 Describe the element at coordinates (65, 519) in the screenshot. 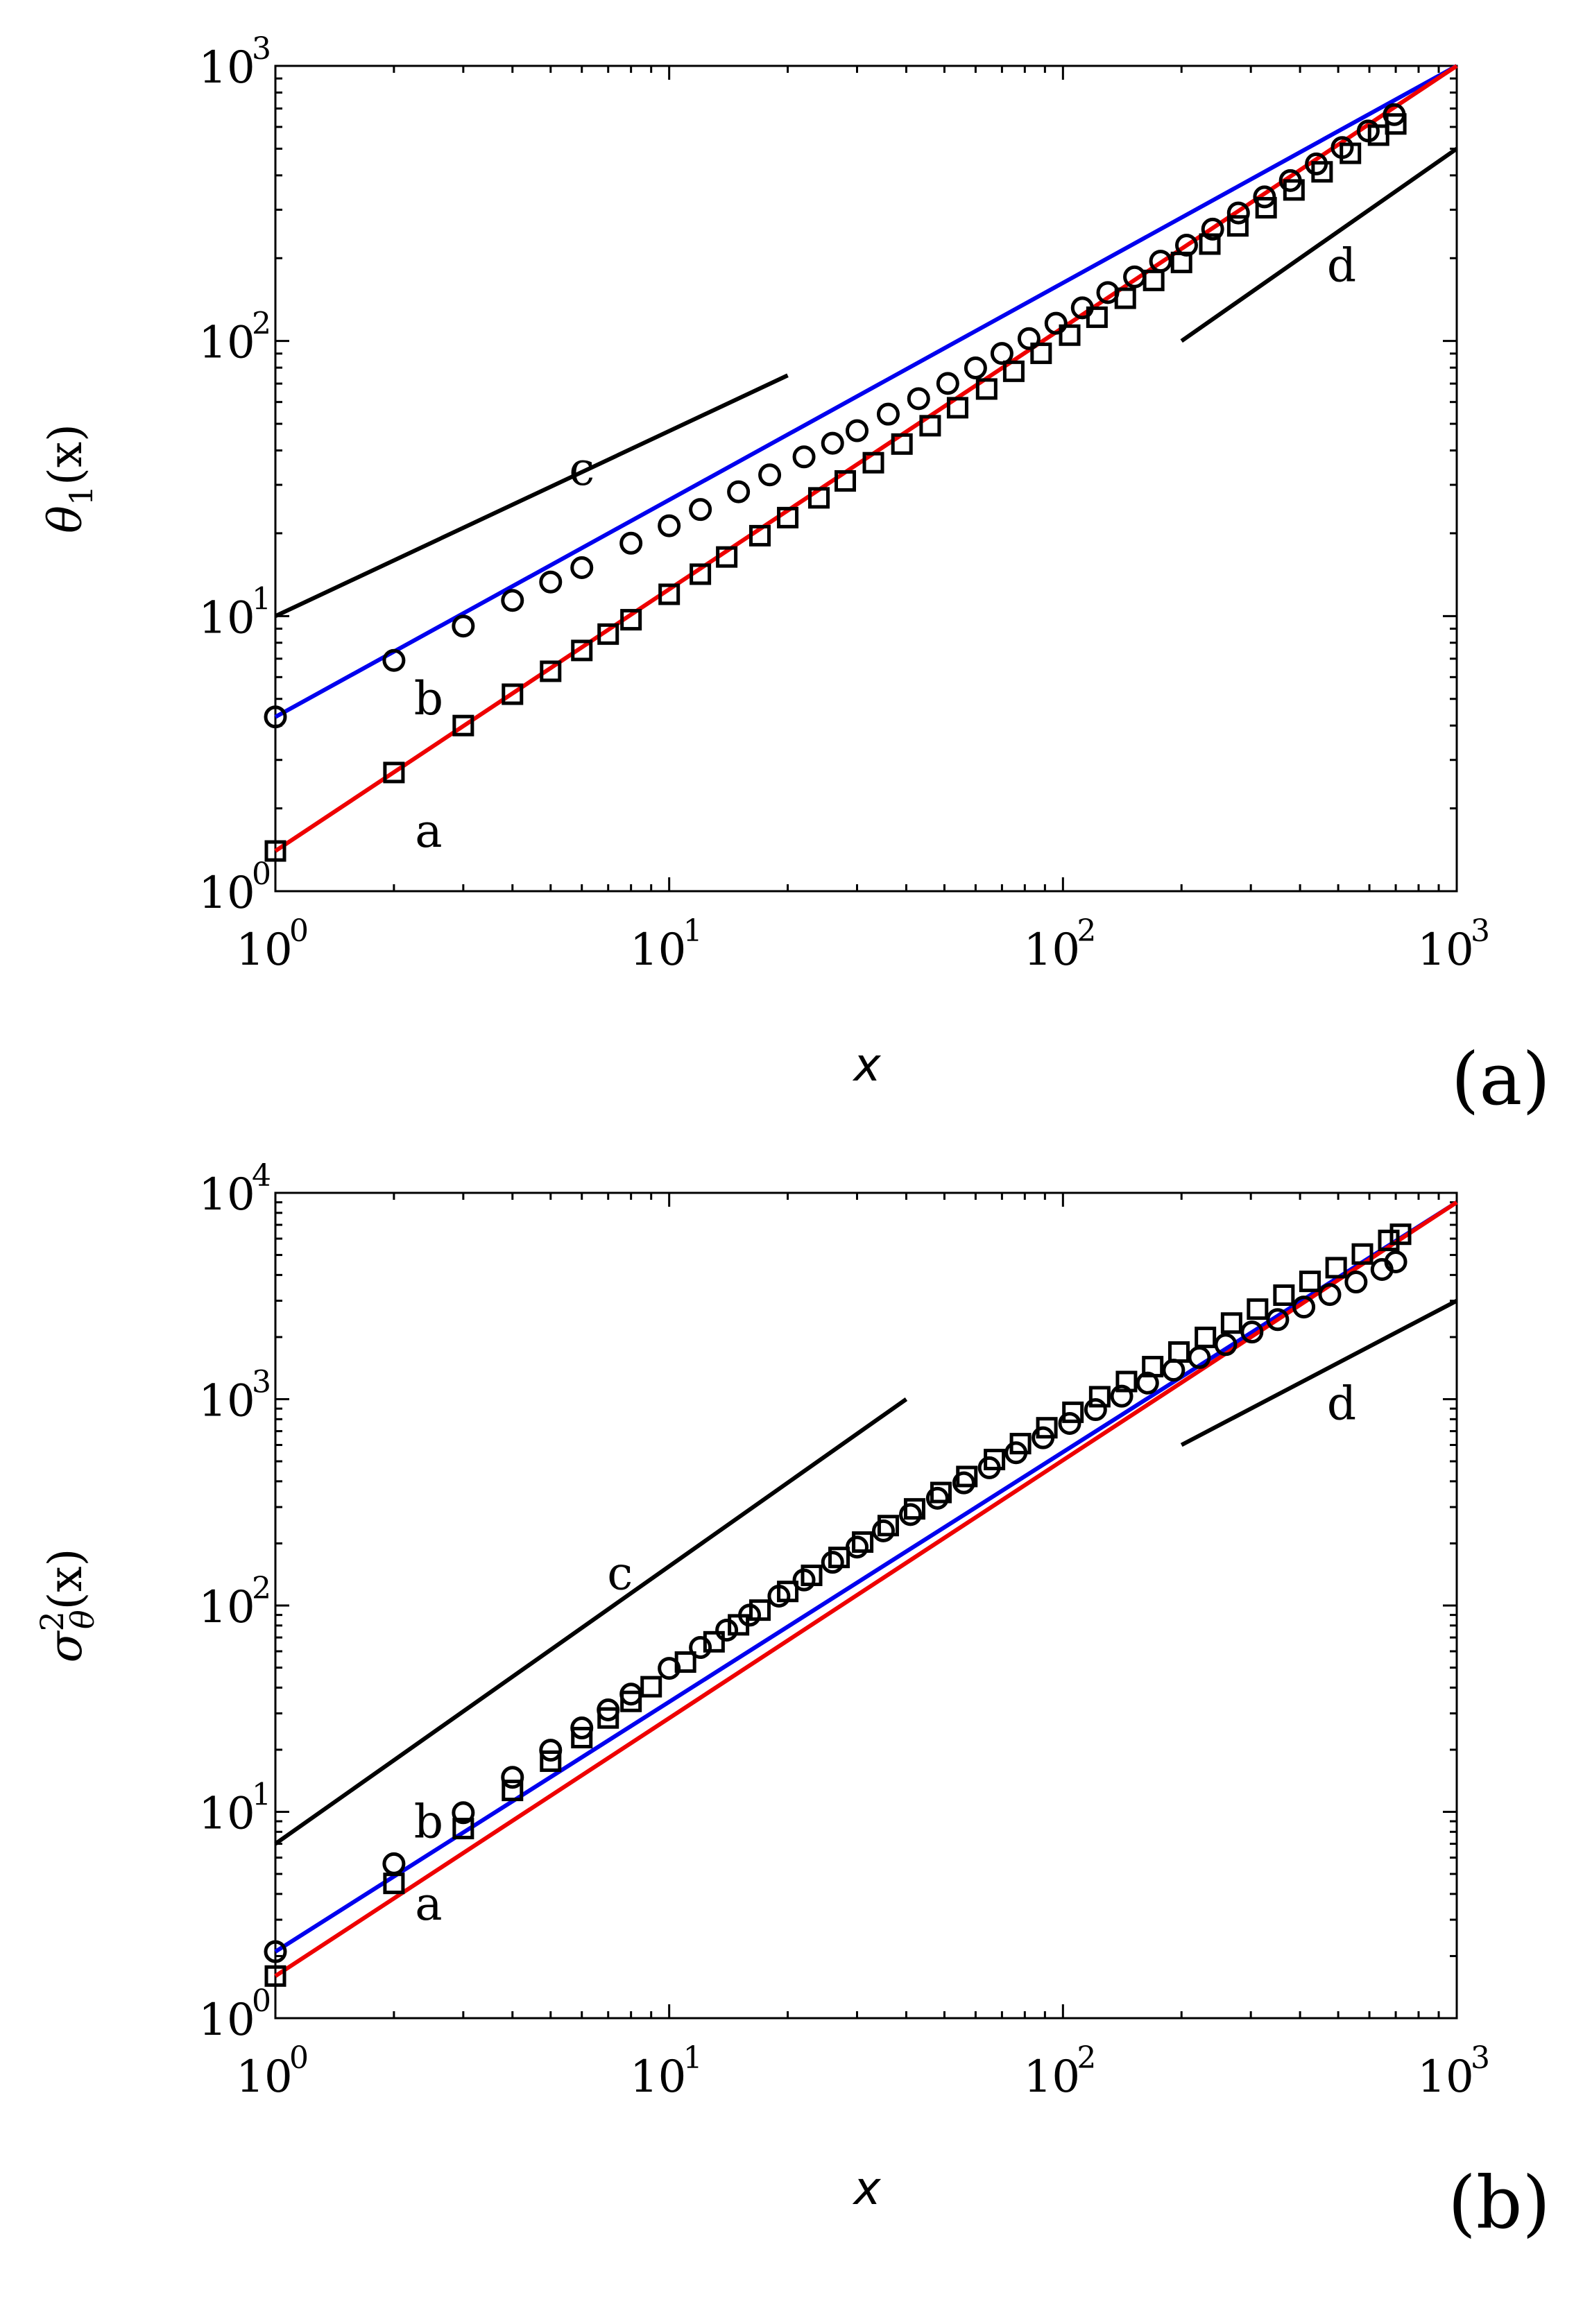

I see `y-label-main-a: θ` at that location.